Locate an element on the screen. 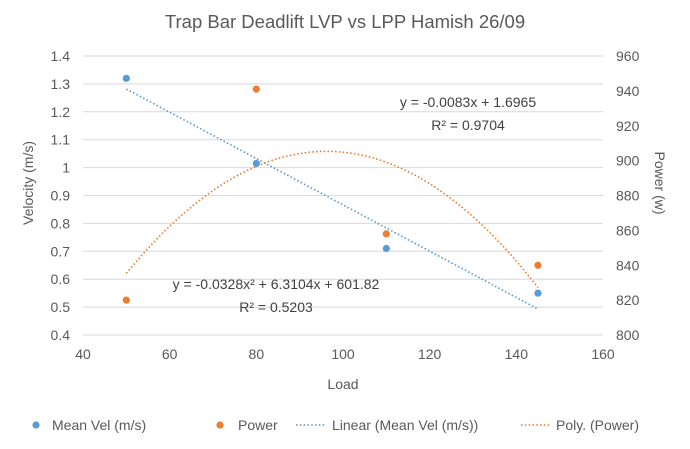 The image size is (690, 449). linear-trendline-r2: R² = 0.9704 is located at coordinates (468, 125).